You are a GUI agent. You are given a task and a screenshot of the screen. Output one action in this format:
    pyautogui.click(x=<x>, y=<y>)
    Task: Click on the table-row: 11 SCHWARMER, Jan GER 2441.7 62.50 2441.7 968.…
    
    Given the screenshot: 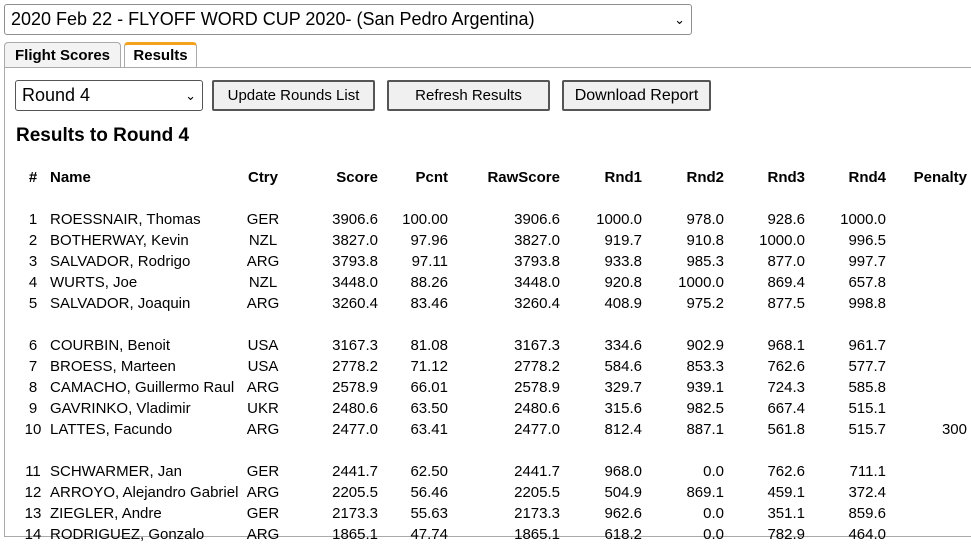 What is the action you would take?
    pyautogui.click(x=494, y=471)
    